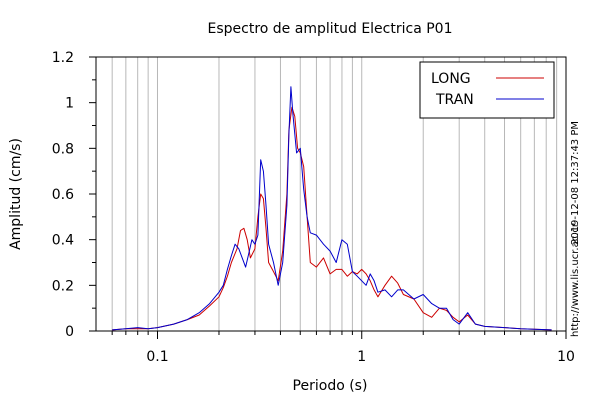 The width and height of the screenshot is (600, 400). Describe the element at coordinates (566, 357) in the screenshot. I see `x-tick-label: 10` at that location.